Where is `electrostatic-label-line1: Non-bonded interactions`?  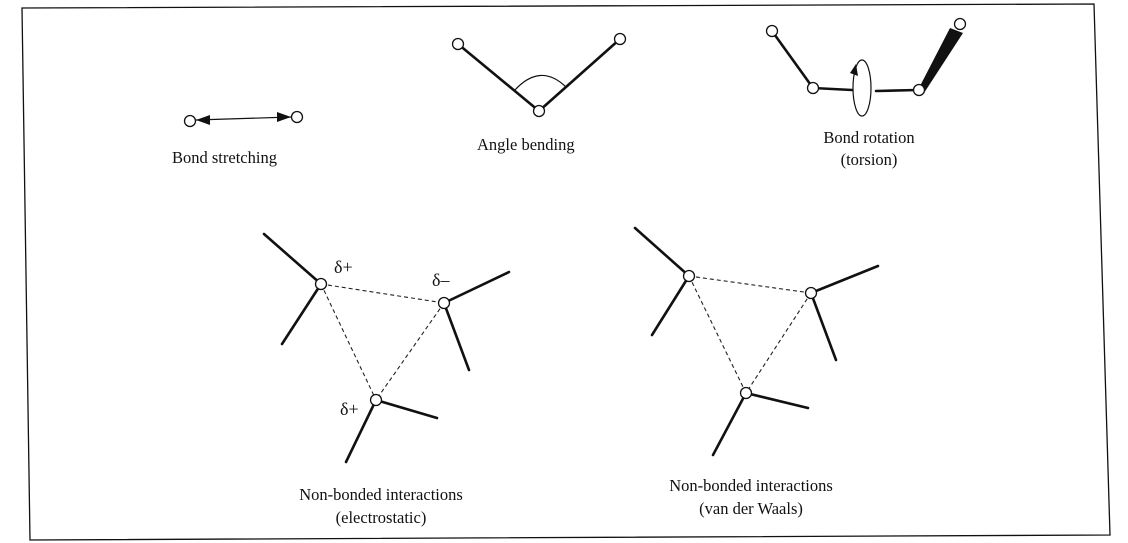
electrostatic-label-line1: Non-bonded interactions is located at coordinates (381, 494).